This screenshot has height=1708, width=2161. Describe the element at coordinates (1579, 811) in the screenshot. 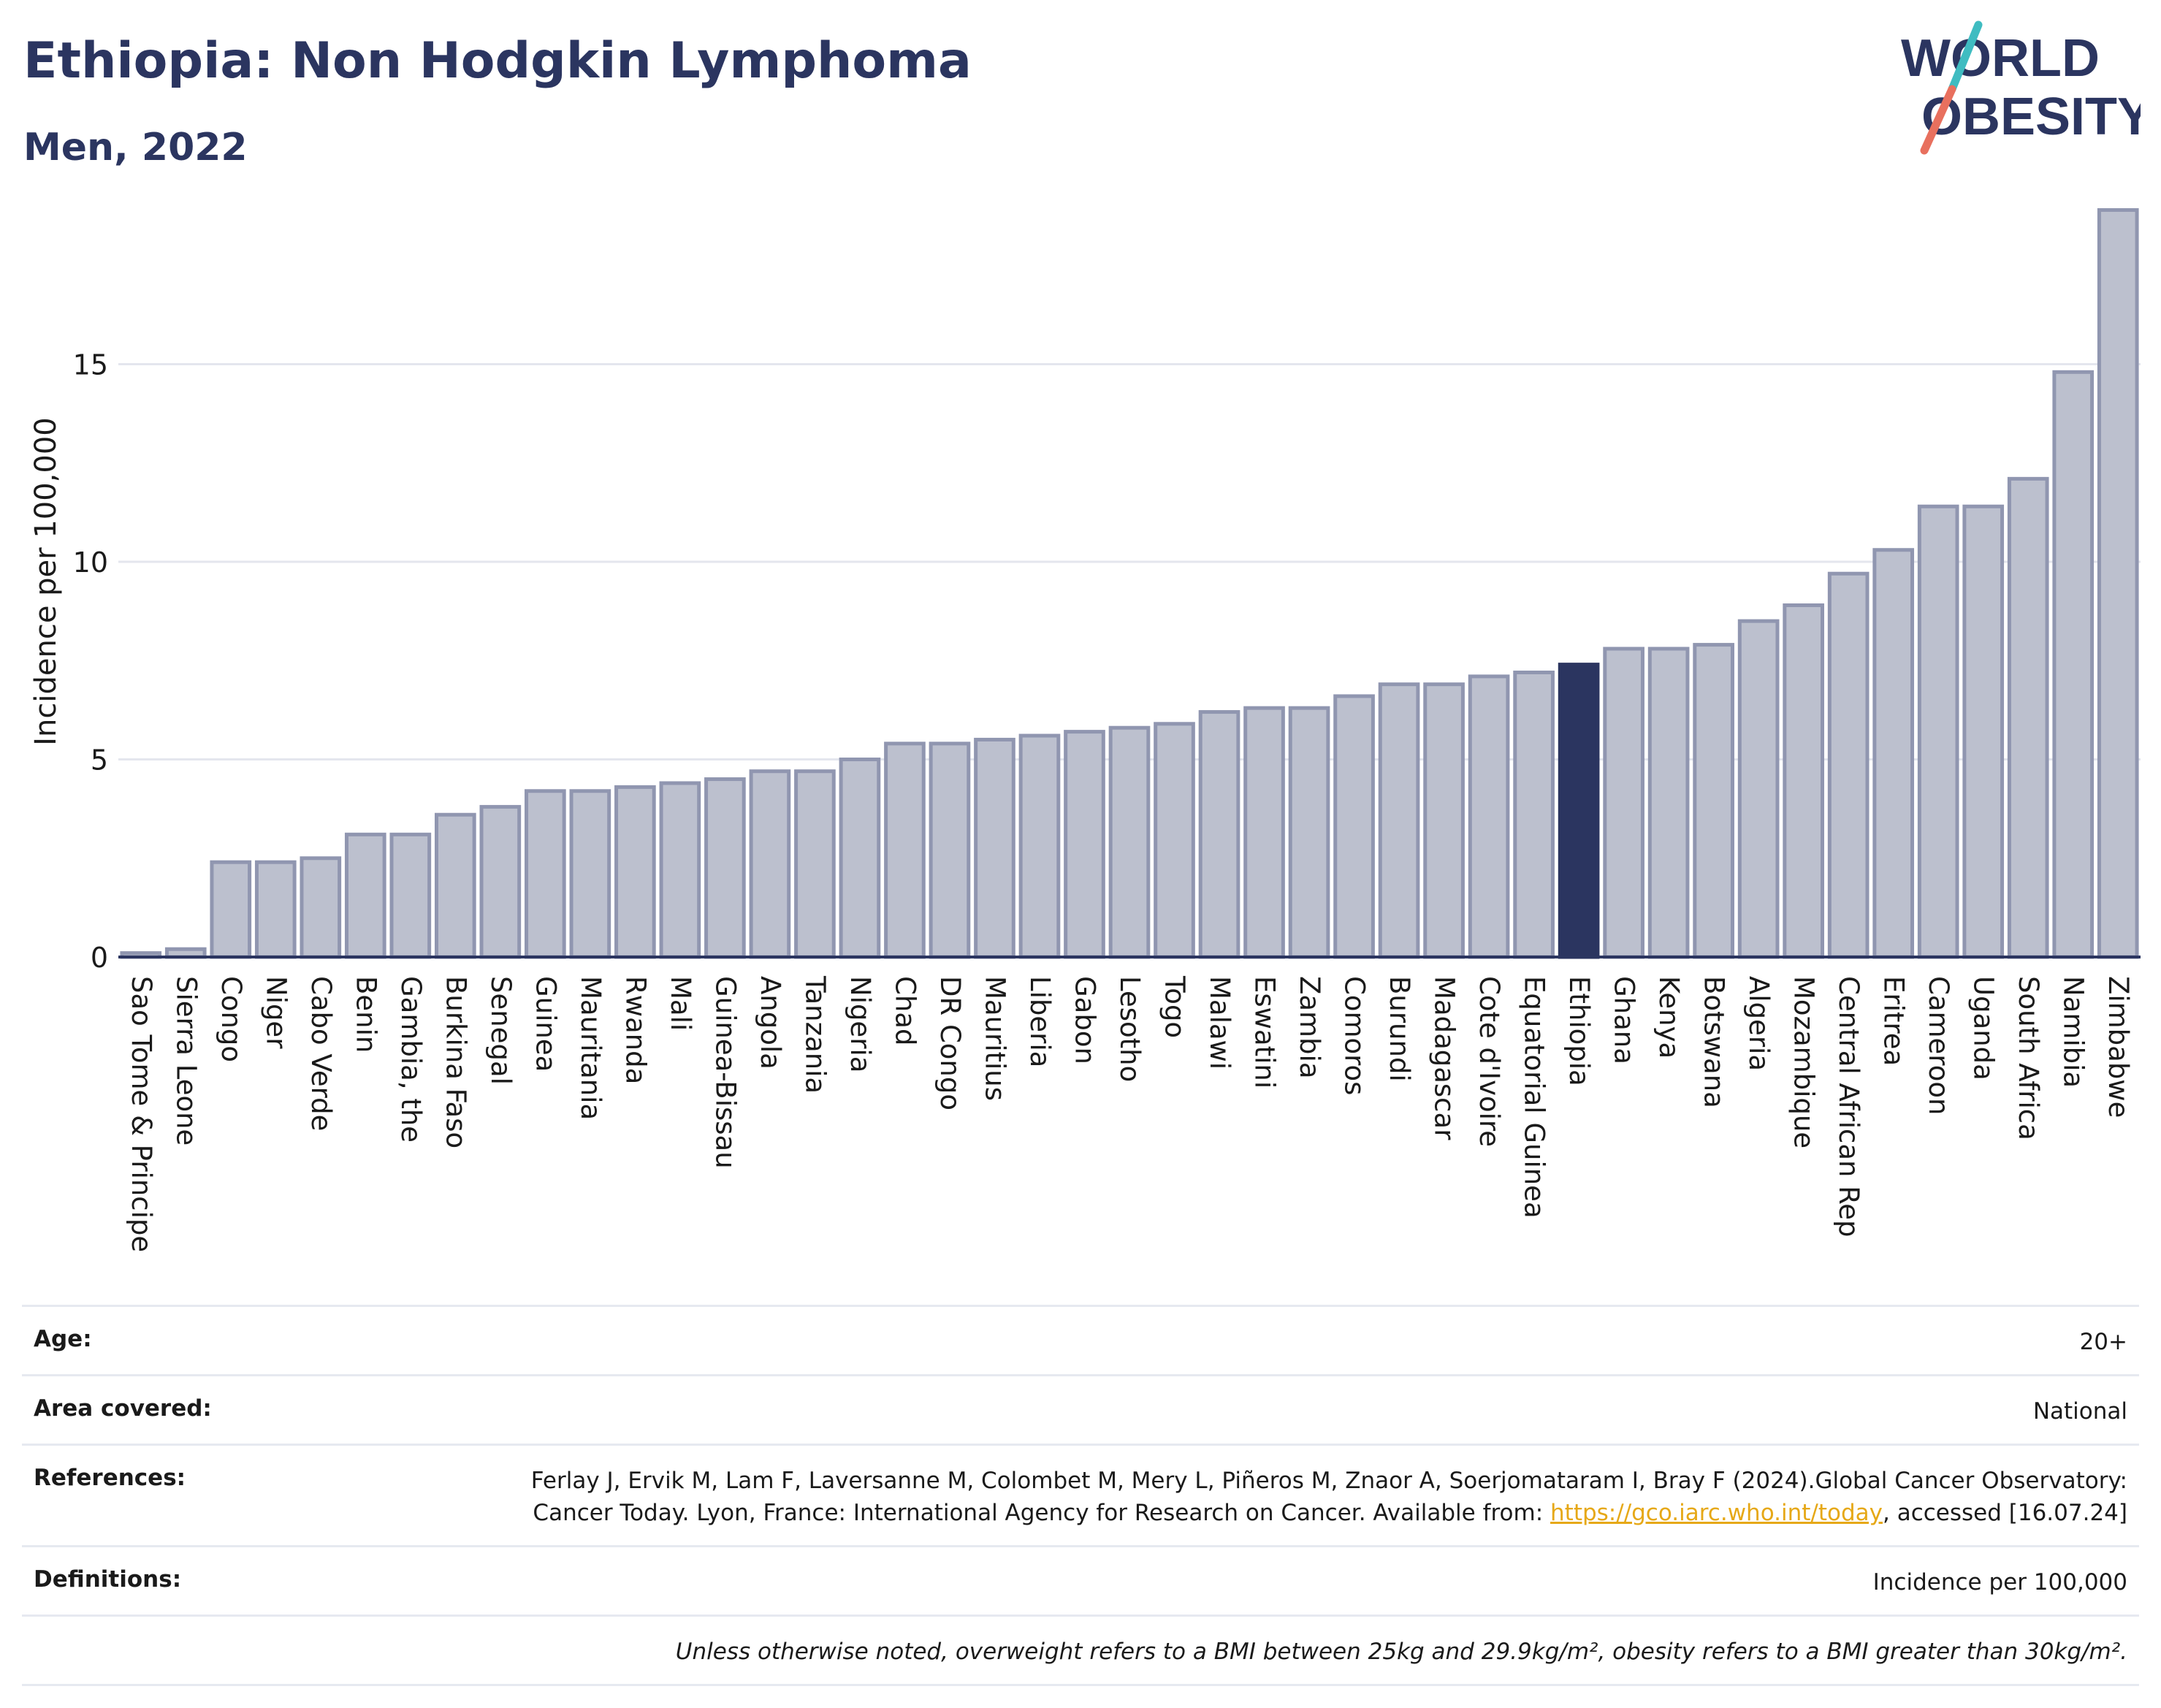

I see `bar-highlight` at that location.